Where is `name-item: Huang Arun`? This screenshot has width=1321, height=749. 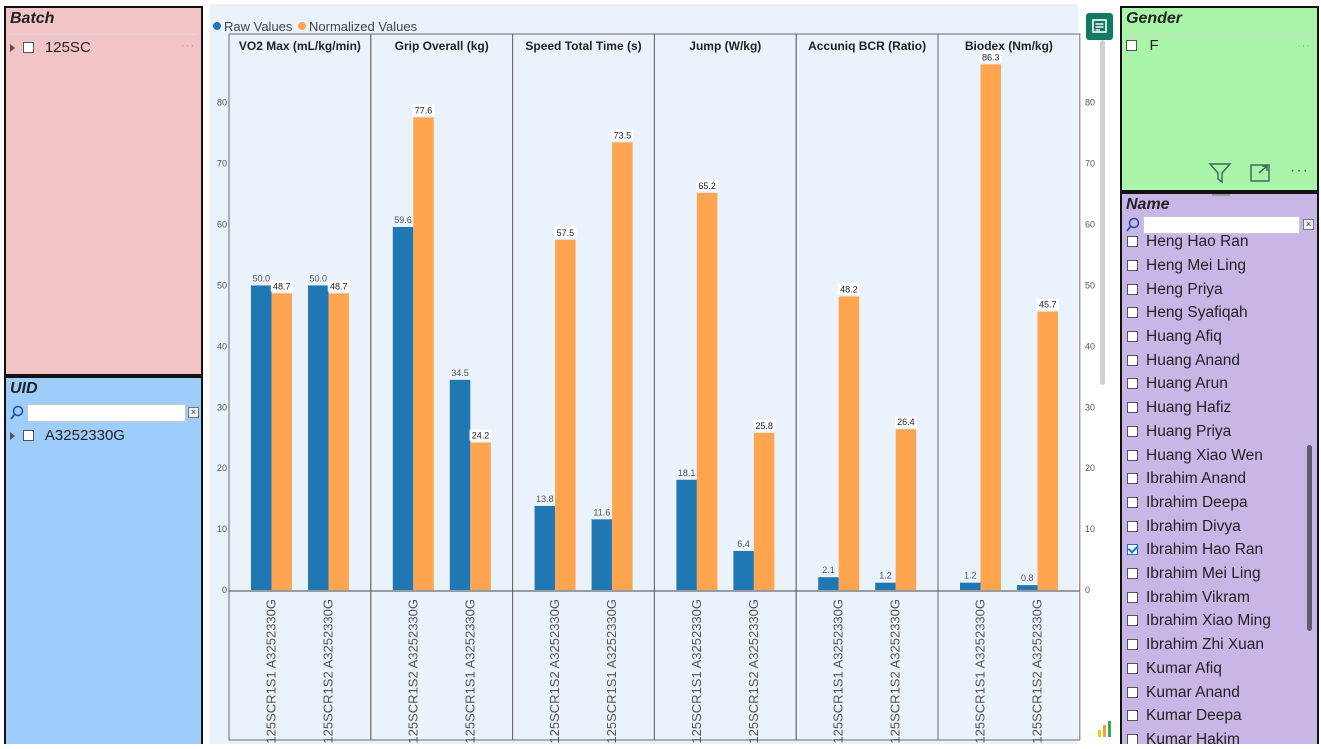
name-item: Huang Arun is located at coordinates (1177, 383).